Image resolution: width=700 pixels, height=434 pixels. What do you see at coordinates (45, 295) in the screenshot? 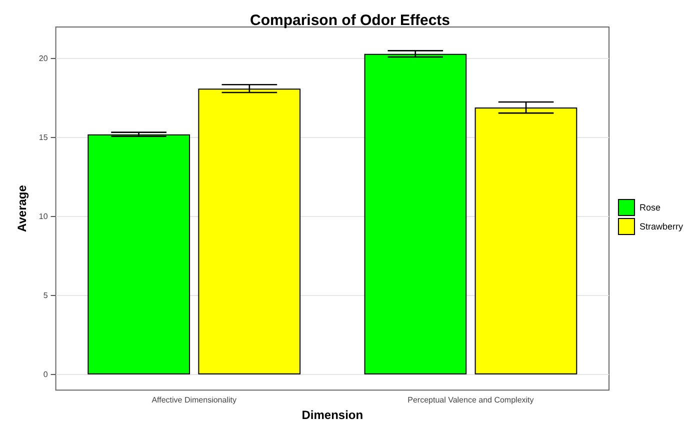
I see `y-tick-label: 5` at bounding box center [45, 295].